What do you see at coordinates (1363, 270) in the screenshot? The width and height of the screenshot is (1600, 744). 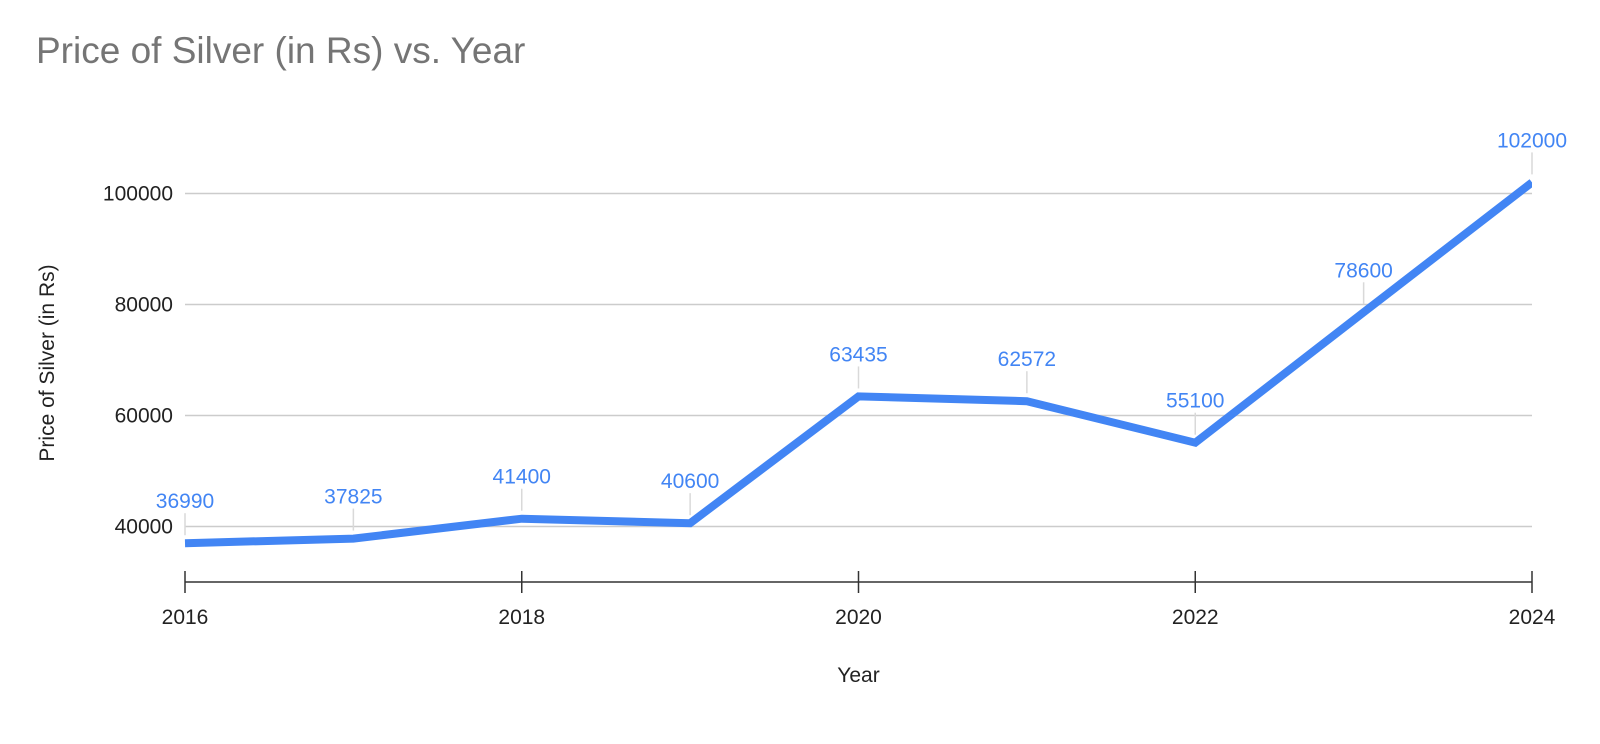 I see `data-label: 78600` at bounding box center [1363, 270].